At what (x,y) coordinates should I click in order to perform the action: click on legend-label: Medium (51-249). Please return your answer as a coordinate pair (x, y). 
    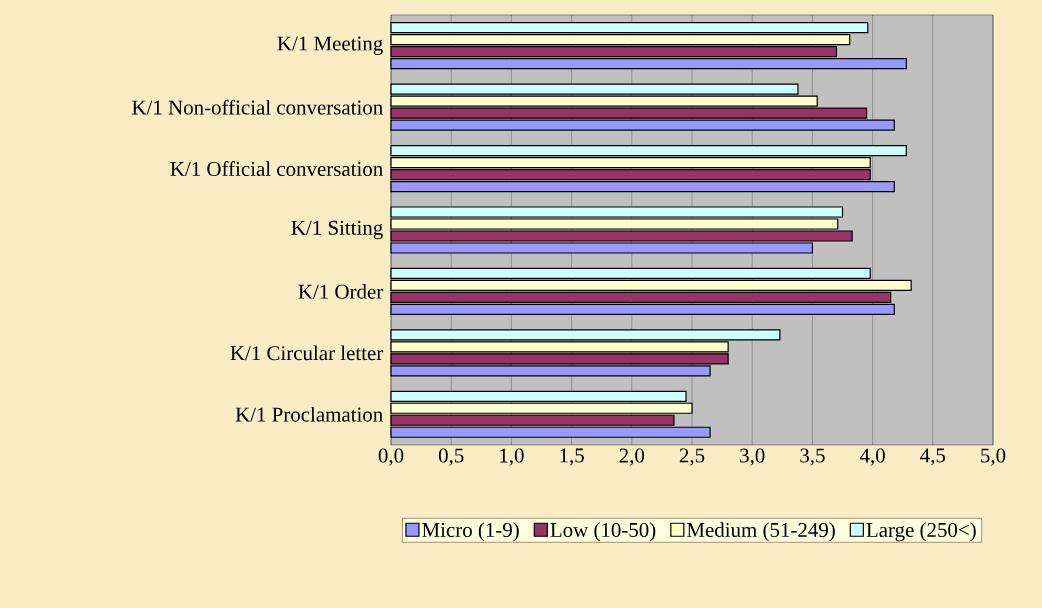
    Looking at the image, I should click on (761, 532).